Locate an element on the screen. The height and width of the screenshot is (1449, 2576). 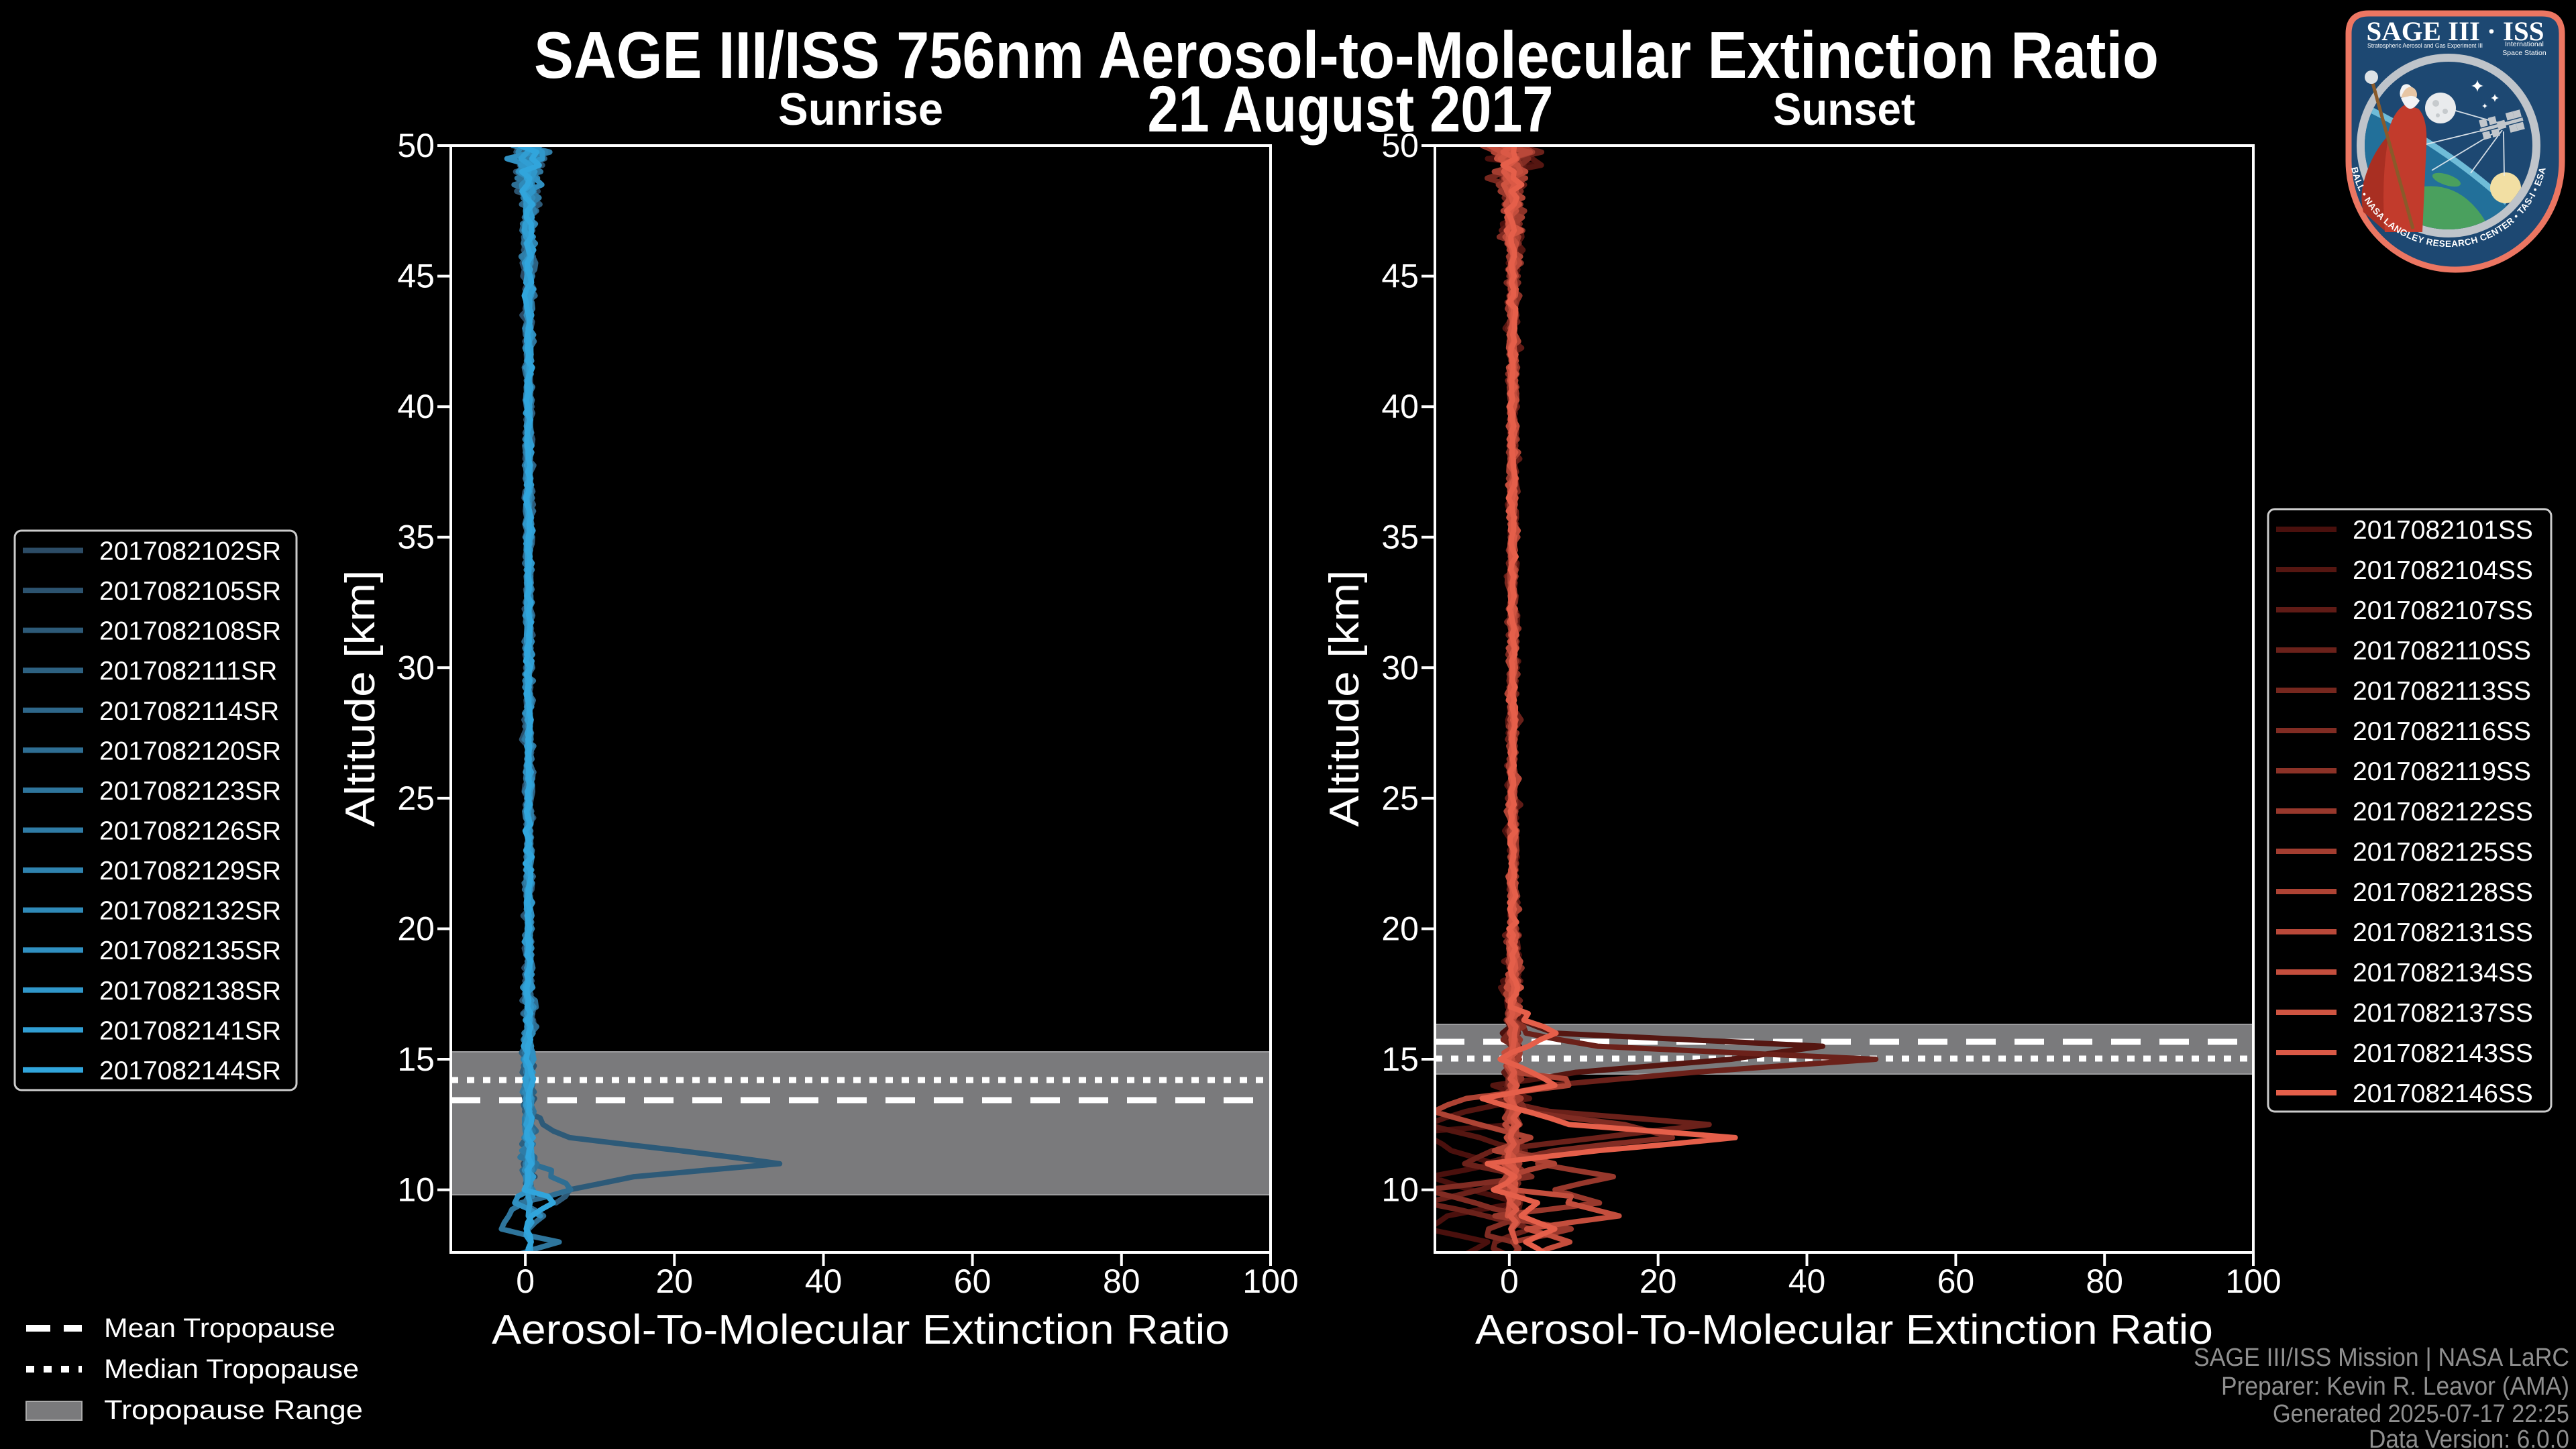
svg-text: Space Station is located at coordinates (2524, 53).